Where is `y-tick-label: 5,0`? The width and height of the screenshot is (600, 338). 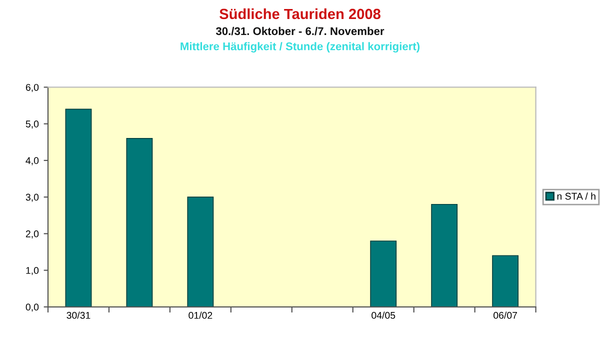
y-tick-label: 5,0 is located at coordinates (32, 124).